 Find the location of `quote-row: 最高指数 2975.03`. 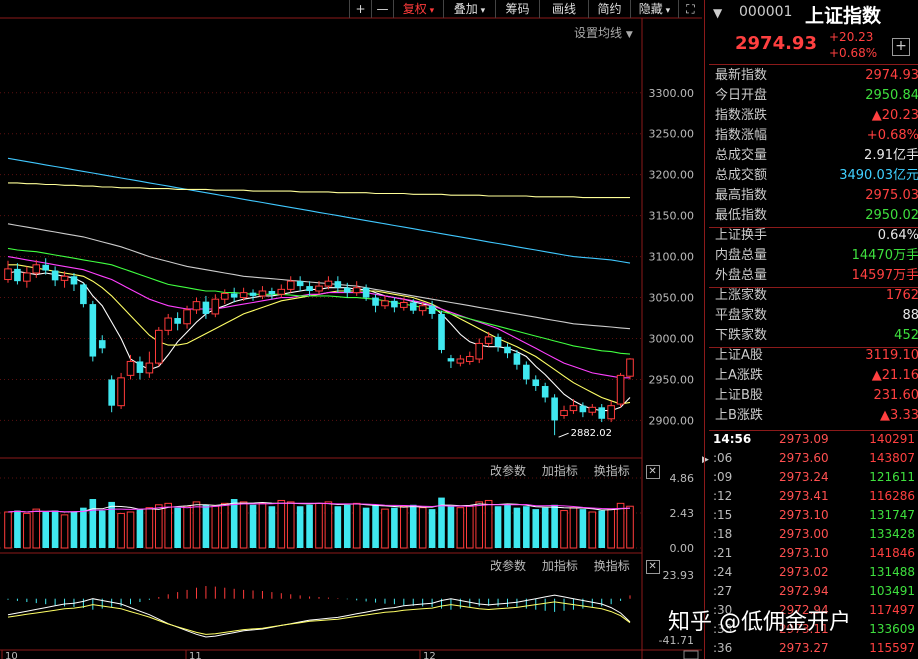

quote-row: 最高指数 2975.03 is located at coordinates (816, 196).